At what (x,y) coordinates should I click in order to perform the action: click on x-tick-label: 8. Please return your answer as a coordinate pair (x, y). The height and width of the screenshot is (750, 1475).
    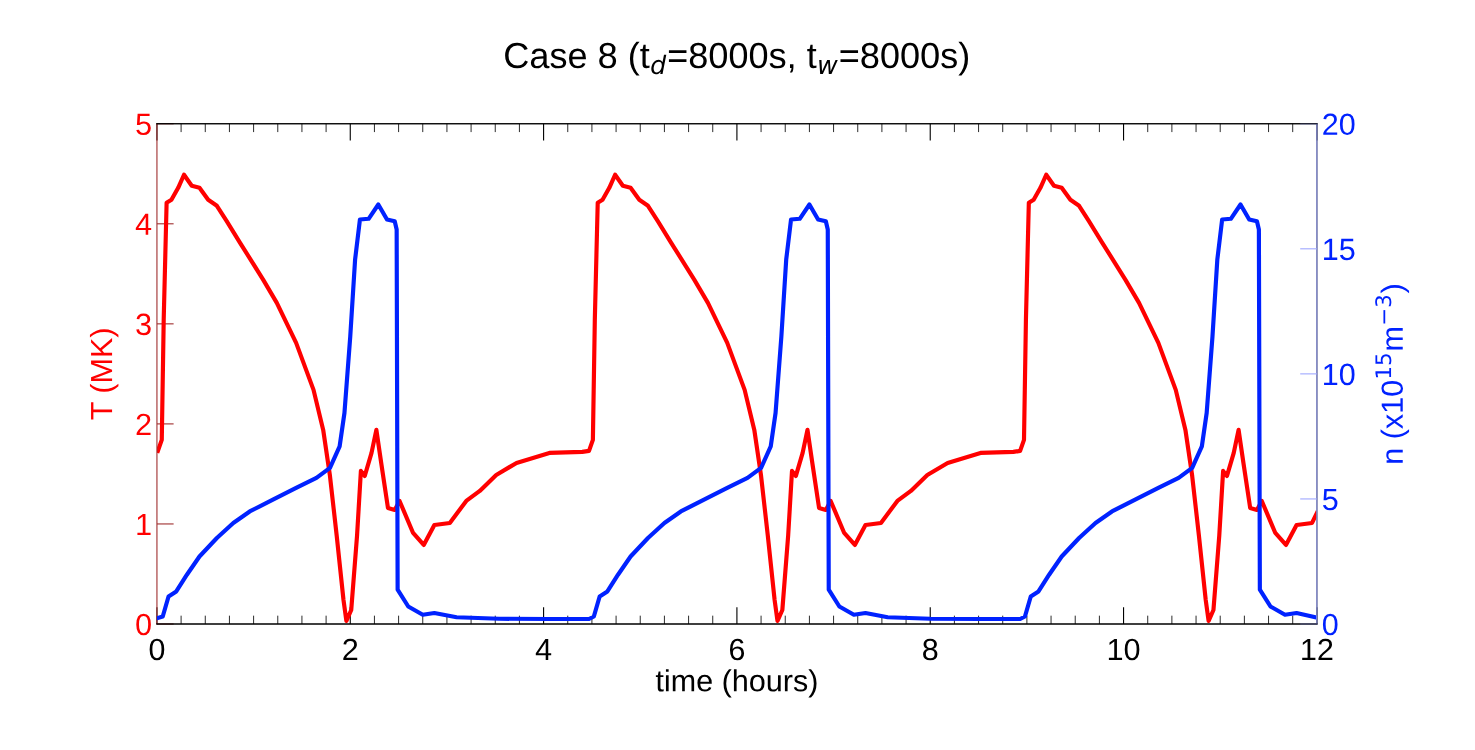
    Looking at the image, I should click on (930, 649).